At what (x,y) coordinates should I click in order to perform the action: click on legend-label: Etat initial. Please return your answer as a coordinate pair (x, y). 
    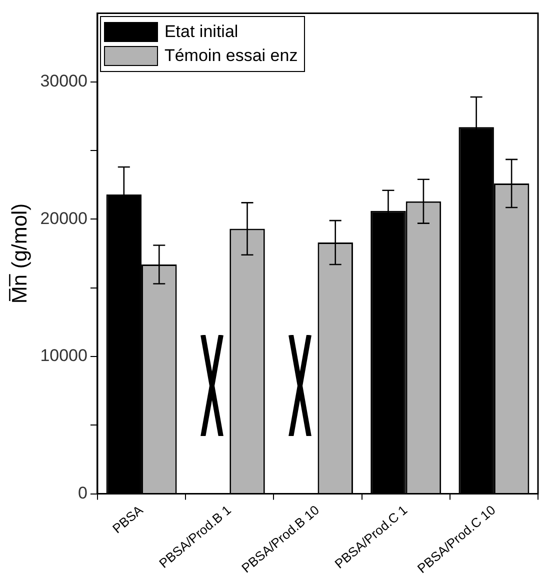
    Looking at the image, I should click on (201, 32).